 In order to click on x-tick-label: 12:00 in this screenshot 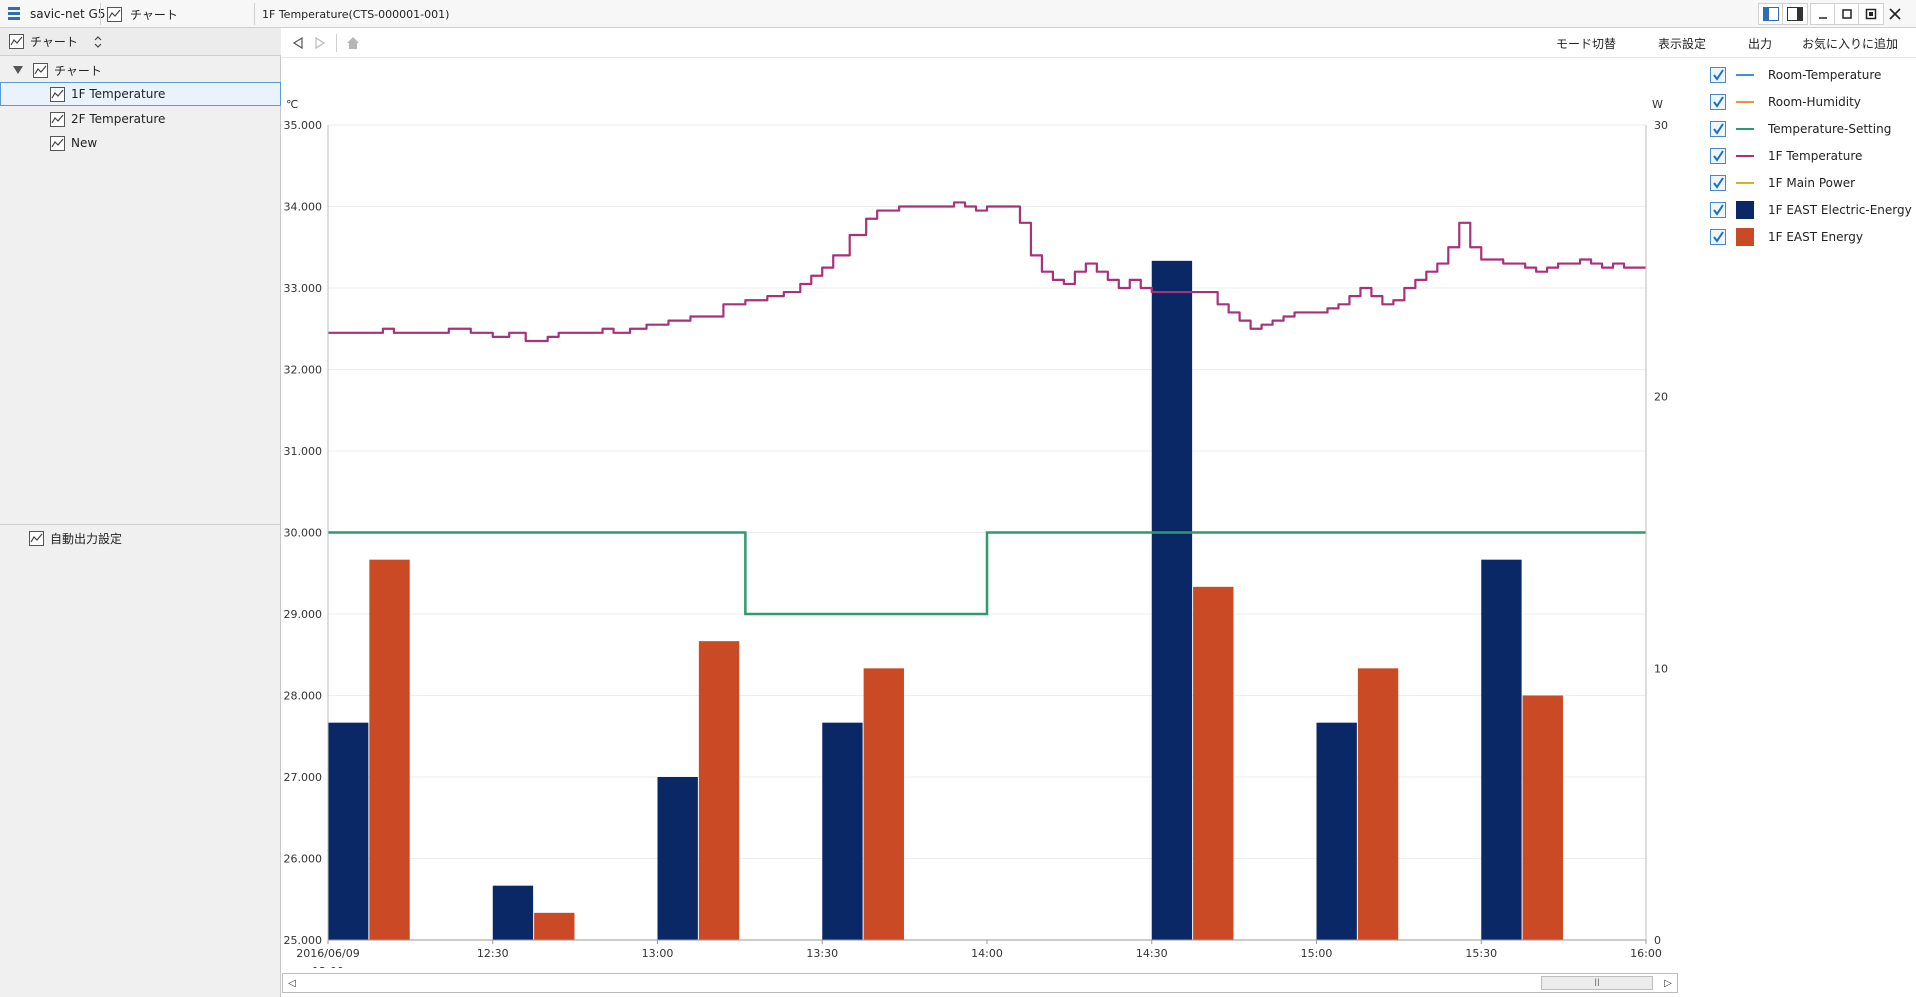, I will do `click(328, 966)`.